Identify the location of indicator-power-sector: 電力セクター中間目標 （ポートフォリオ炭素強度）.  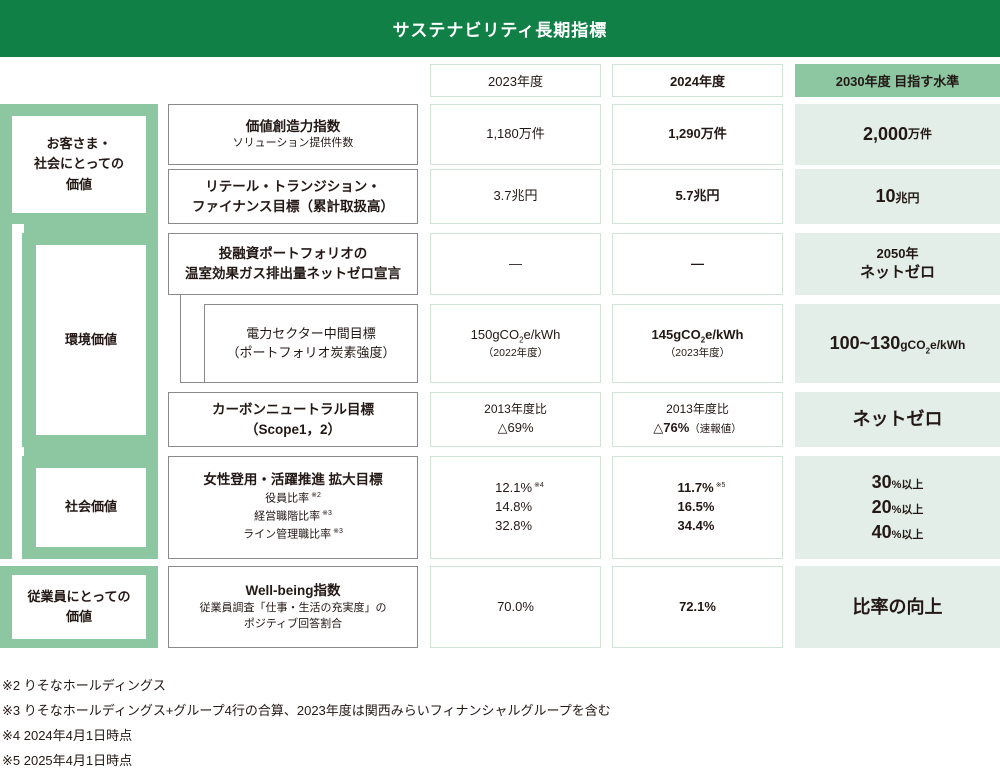
(311, 343).